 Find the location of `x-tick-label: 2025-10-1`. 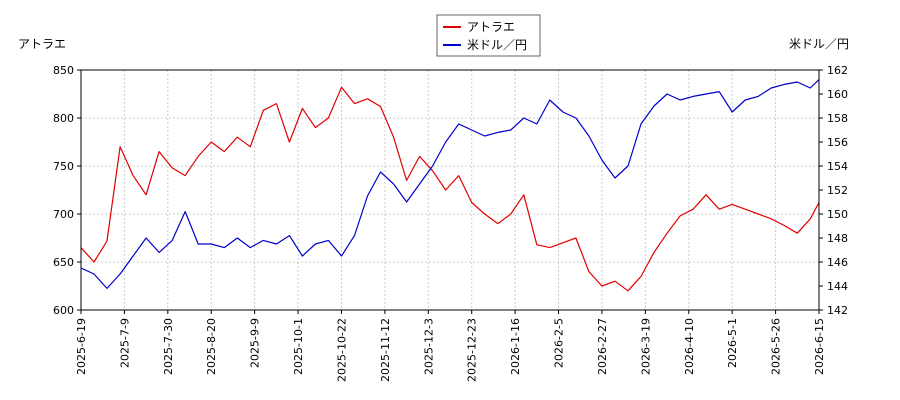

x-tick-label: 2025-10-1 is located at coordinates (298, 346).